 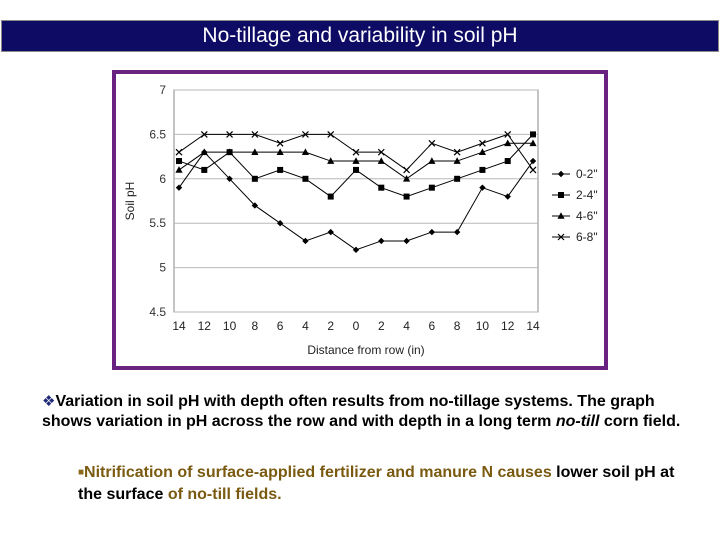 What do you see at coordinates (162, 179) in the screenshot?
I see `y-tick-label: 6` at bounding box center [162, 179].